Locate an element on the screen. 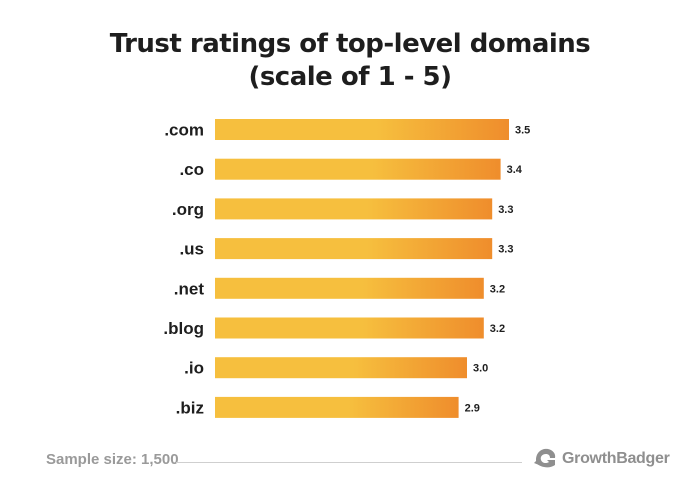 The height and width of the screenshot is (499, 700). footer-divider is located at coordinates (349, 462).